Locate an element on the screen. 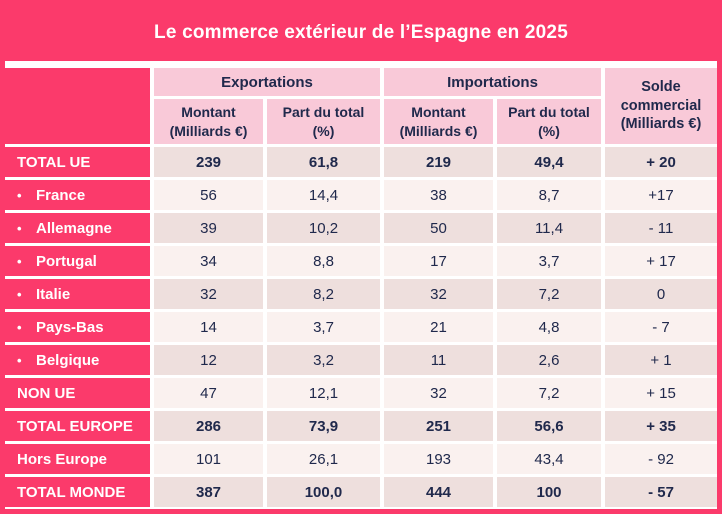 Image resolution: width=722 pixels, height=514 pixels. corner-cell is located at coordinates (77, 106).